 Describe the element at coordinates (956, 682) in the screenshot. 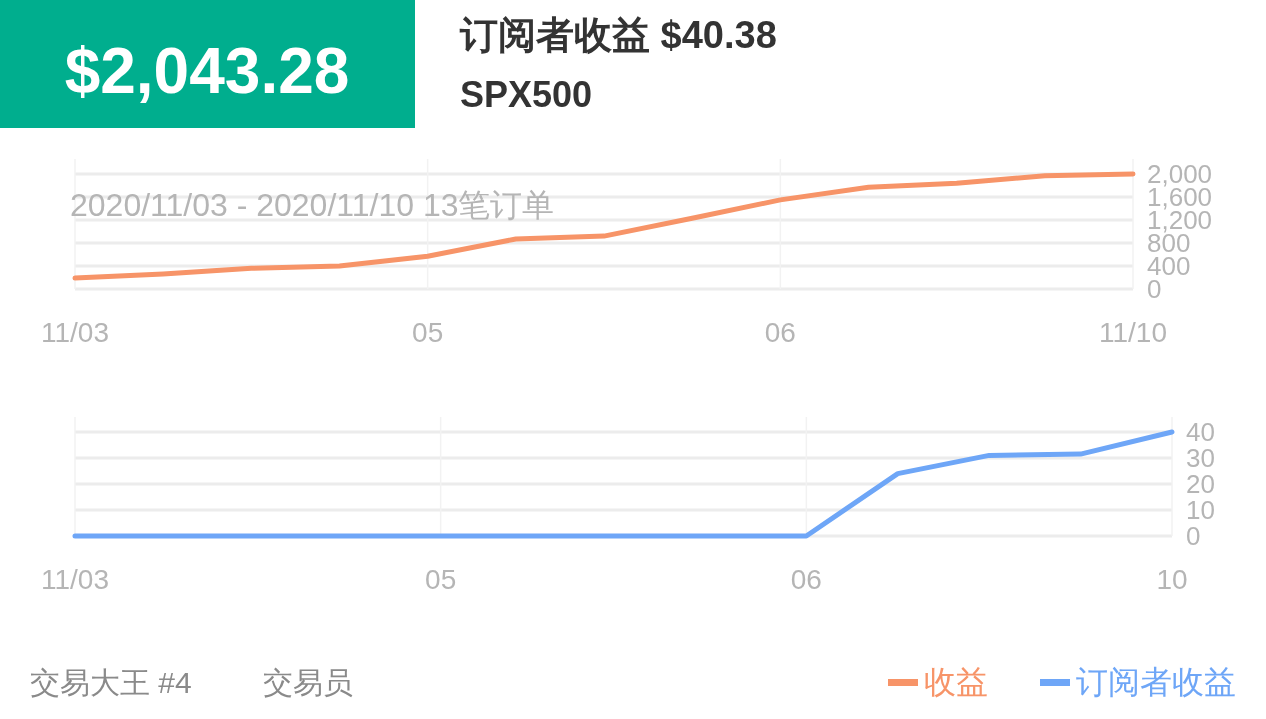

I see `legend-label: 收益` at that location.